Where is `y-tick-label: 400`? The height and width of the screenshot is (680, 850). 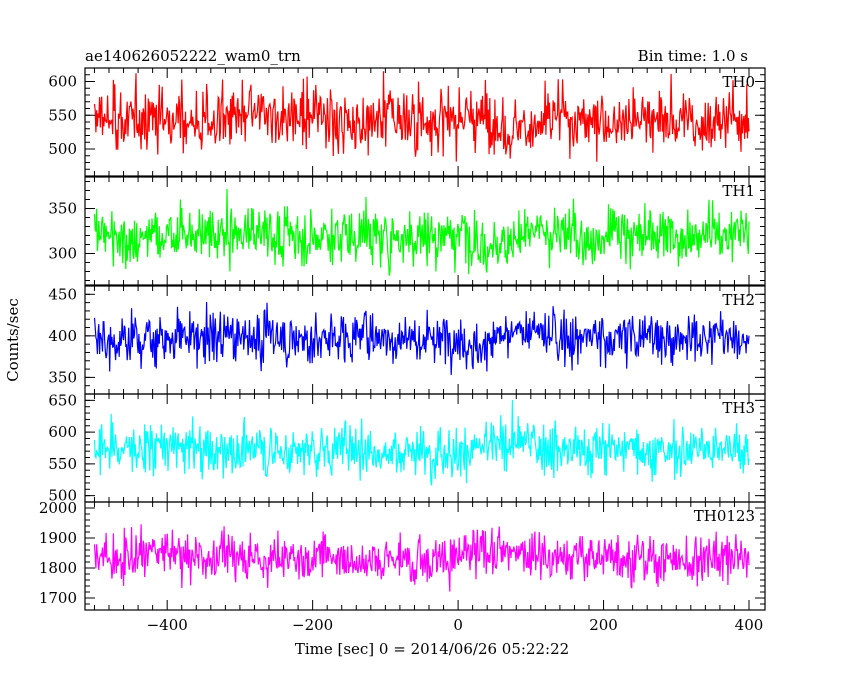
y-tick-label: 400 is located at coordinates (62, 336).